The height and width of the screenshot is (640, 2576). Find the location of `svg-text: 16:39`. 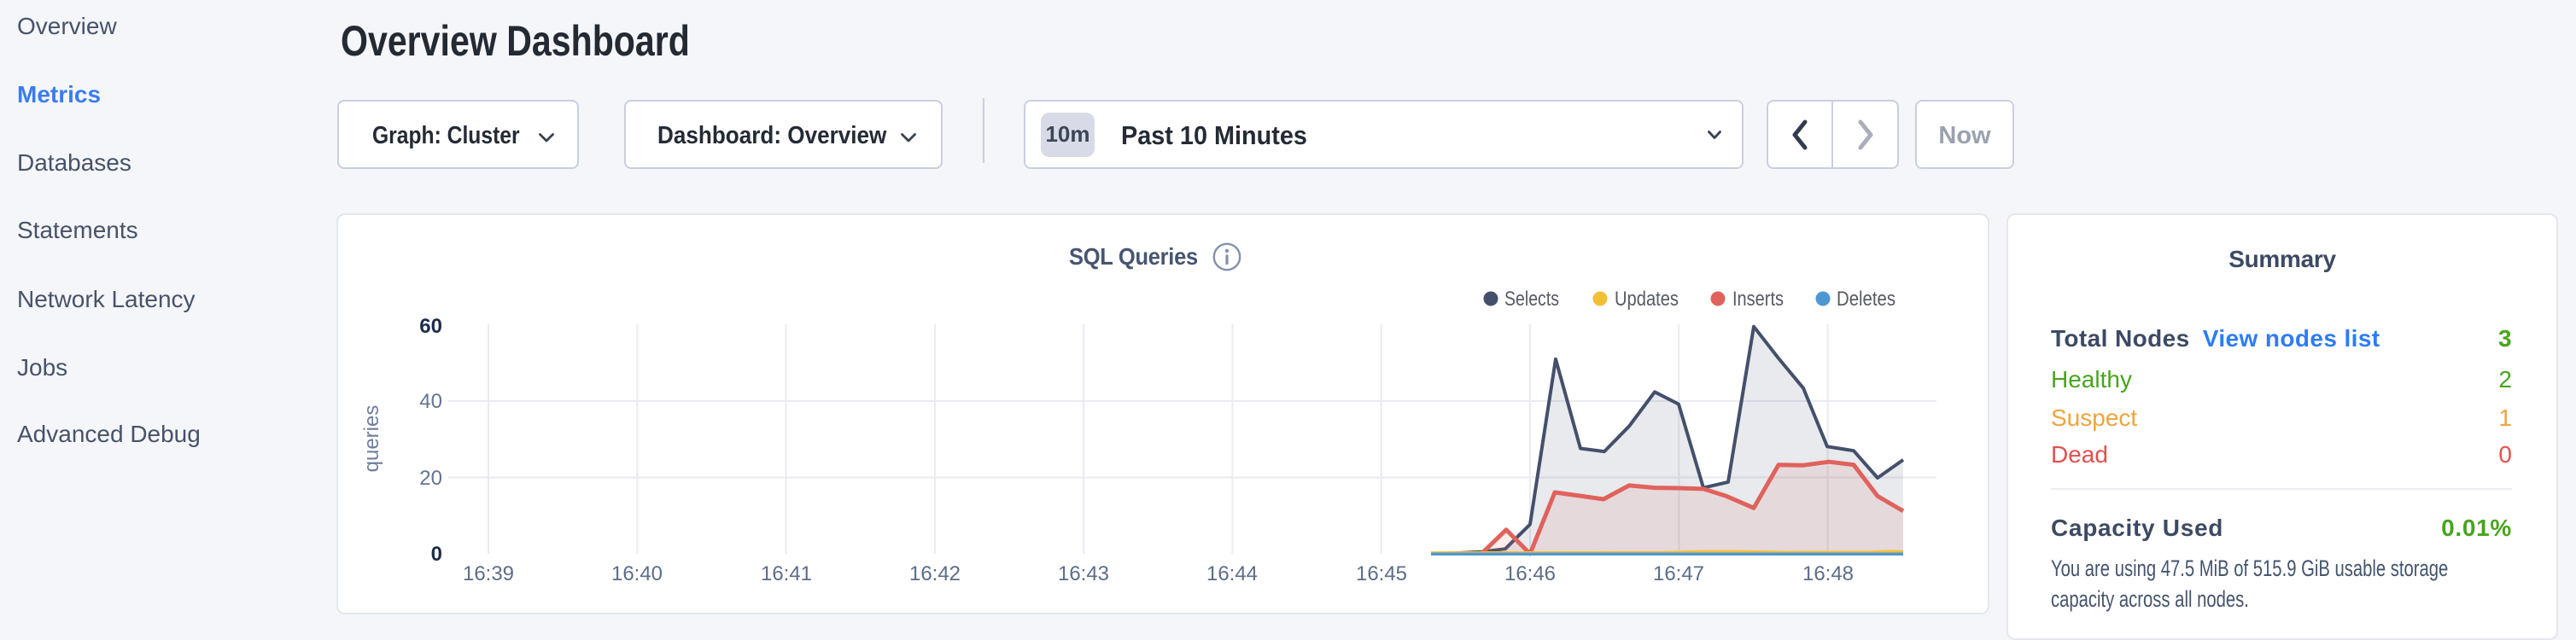

svg-text: 16:39 is located at coordinates (488, 573).